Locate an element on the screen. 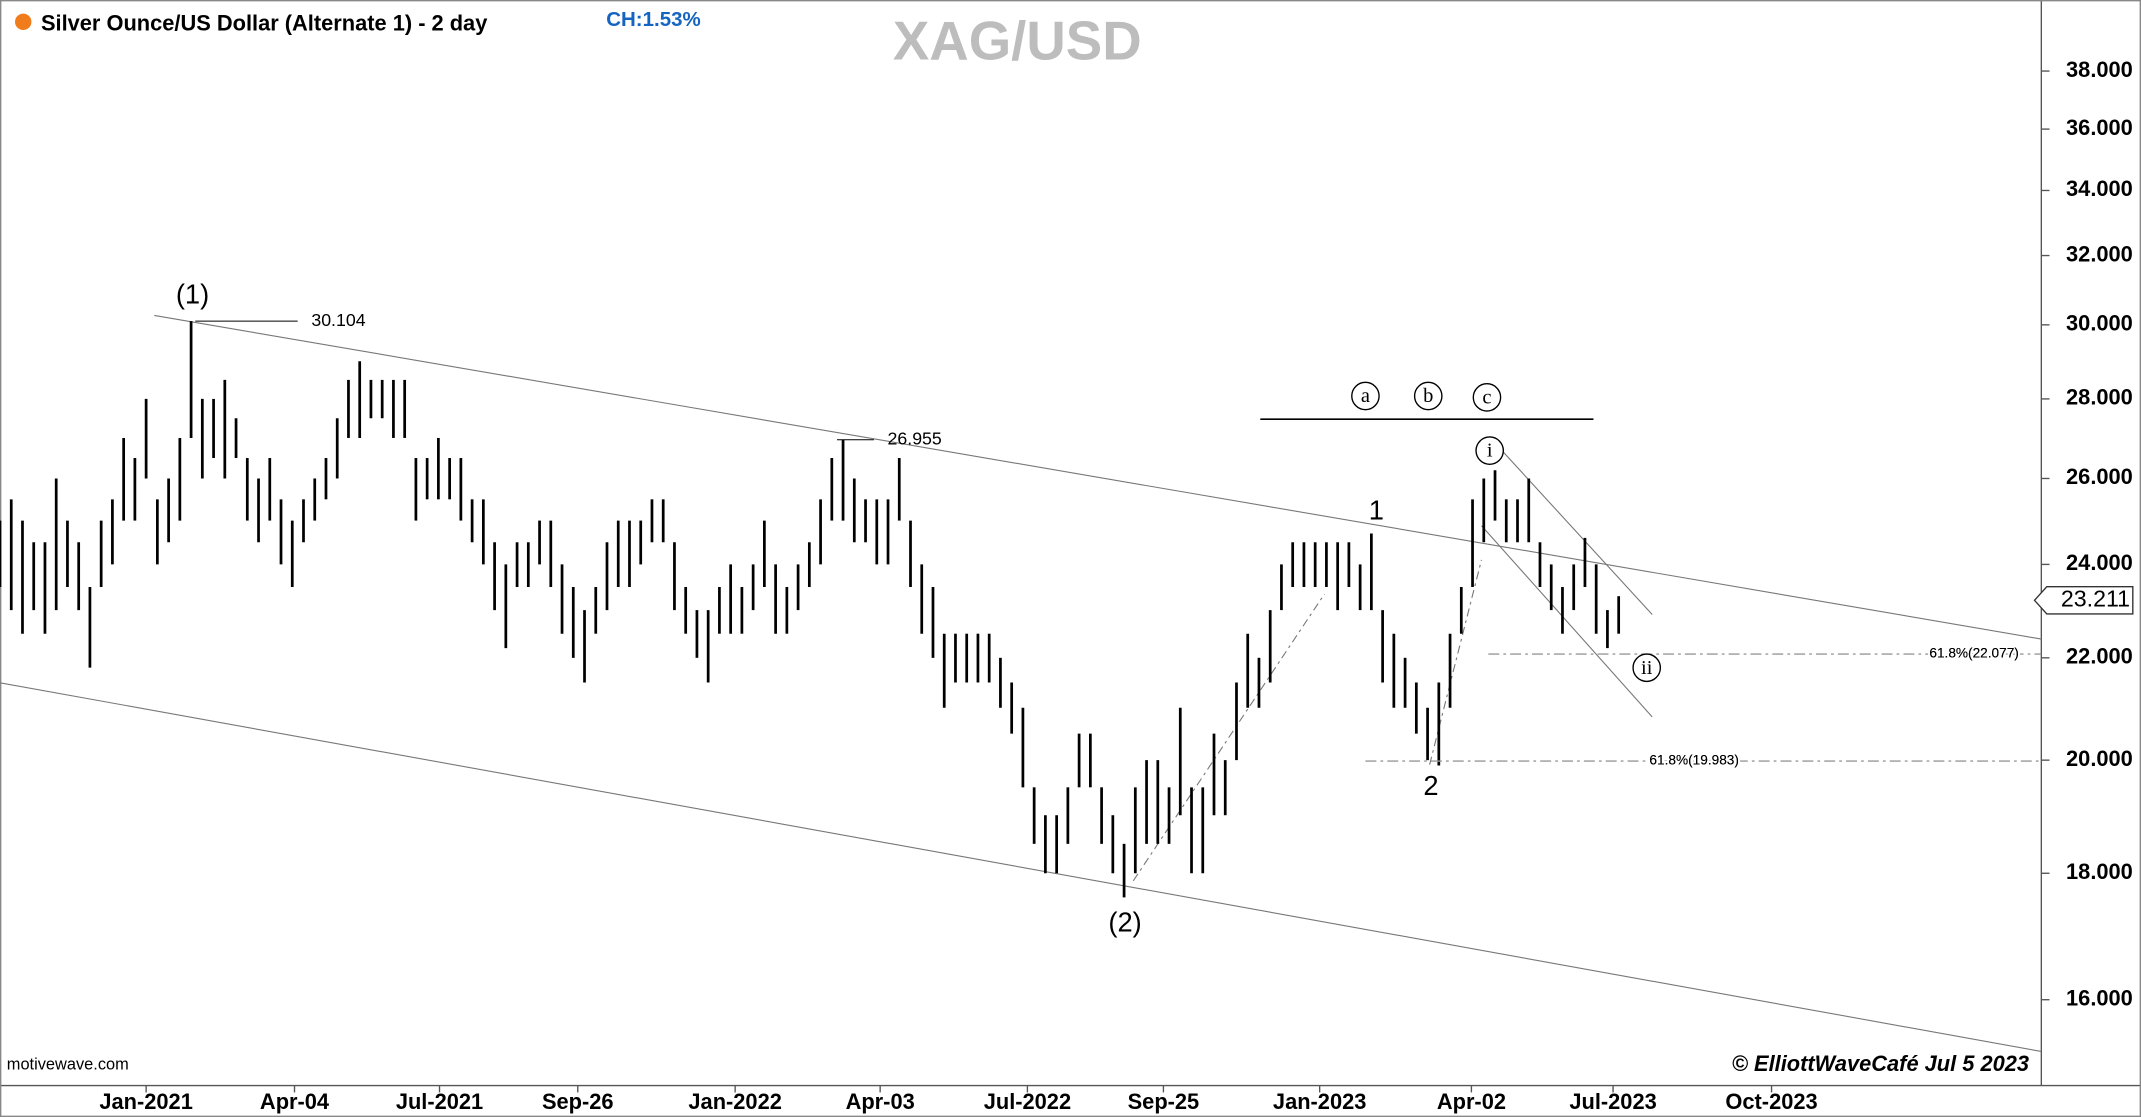 The image size is (2141, 1117). y-tick-label: 22.000 is located at coordinates (2099, 656).